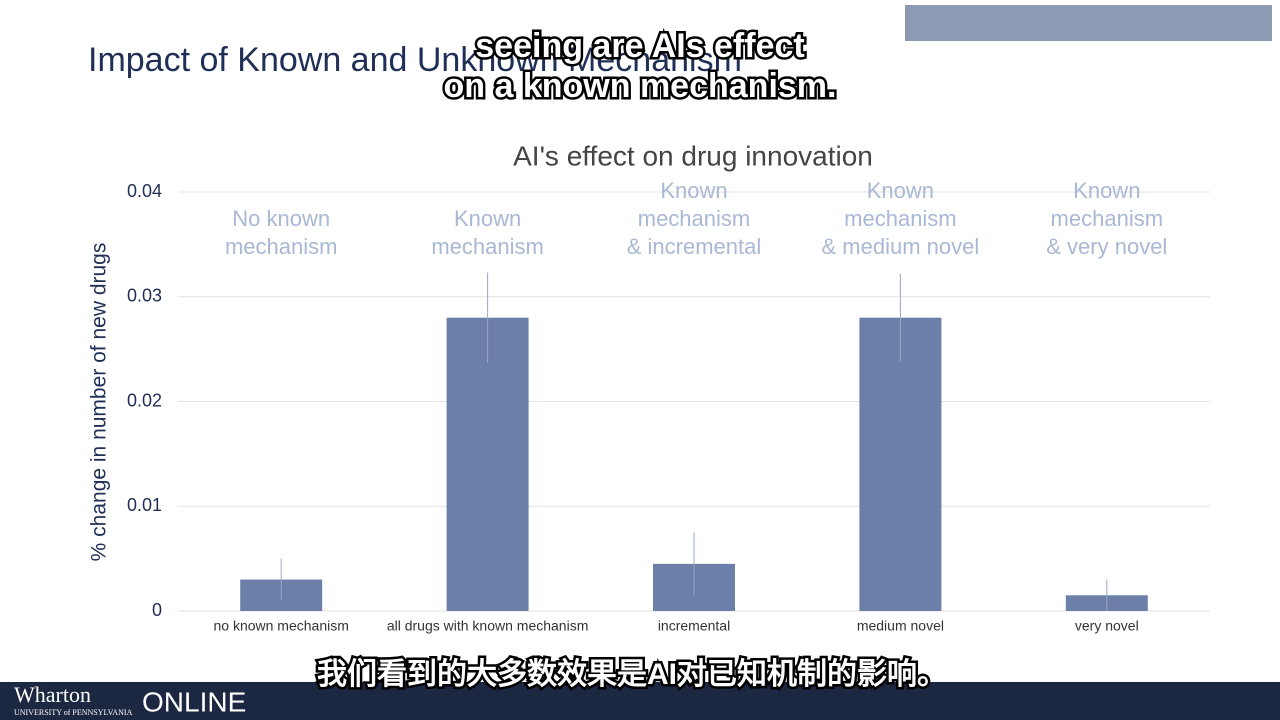 This screenshot has width=1280, height=720. Describe the element at coordinates (640, 86) in the screenshot. I see `caption-line: on a known mechanism.` at that location.